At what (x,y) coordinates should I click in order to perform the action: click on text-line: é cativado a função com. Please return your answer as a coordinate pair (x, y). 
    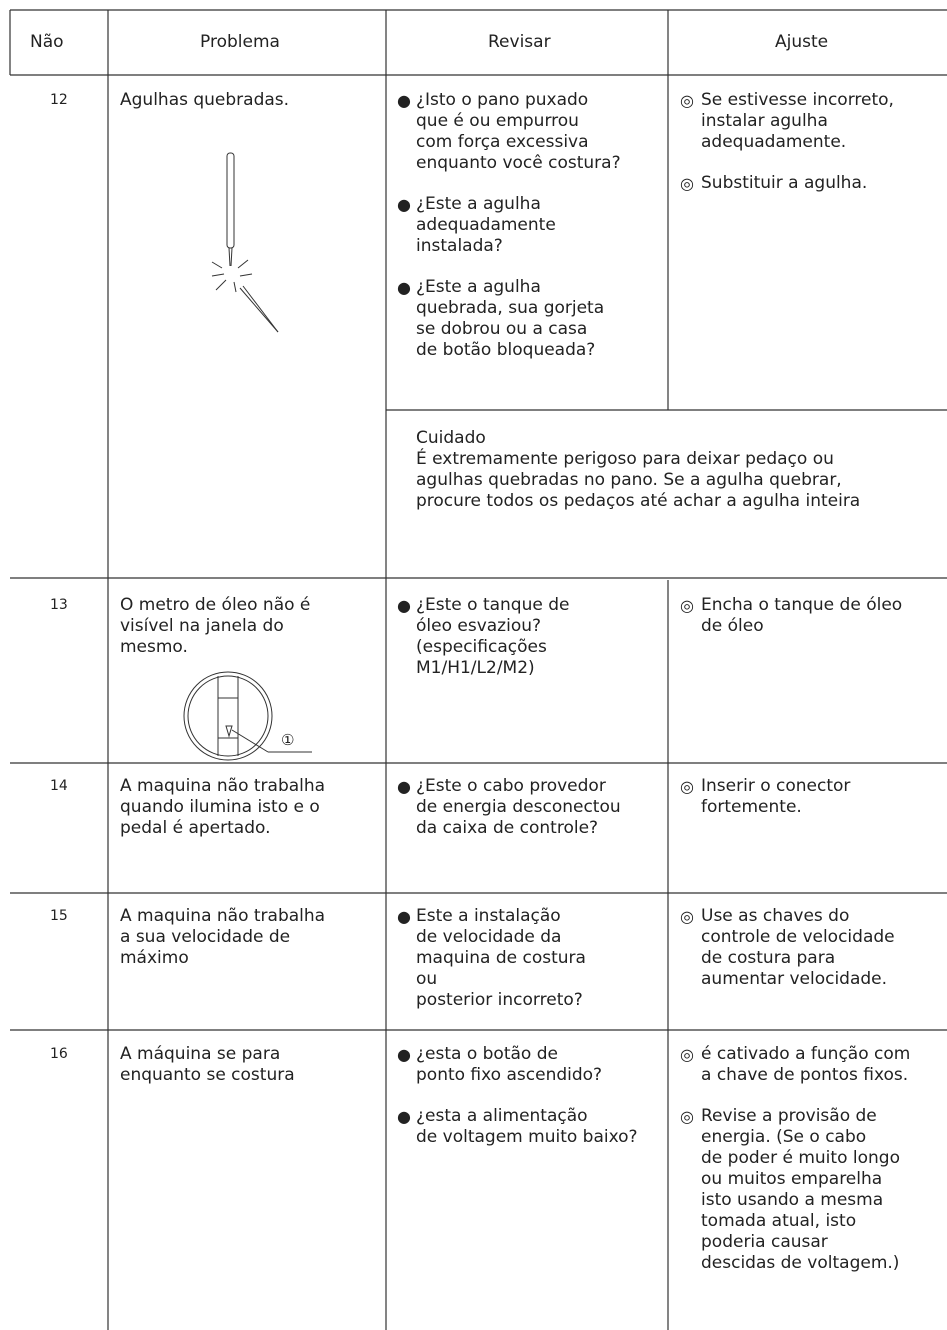
    Looking at the image, I should click on (806, 1054).